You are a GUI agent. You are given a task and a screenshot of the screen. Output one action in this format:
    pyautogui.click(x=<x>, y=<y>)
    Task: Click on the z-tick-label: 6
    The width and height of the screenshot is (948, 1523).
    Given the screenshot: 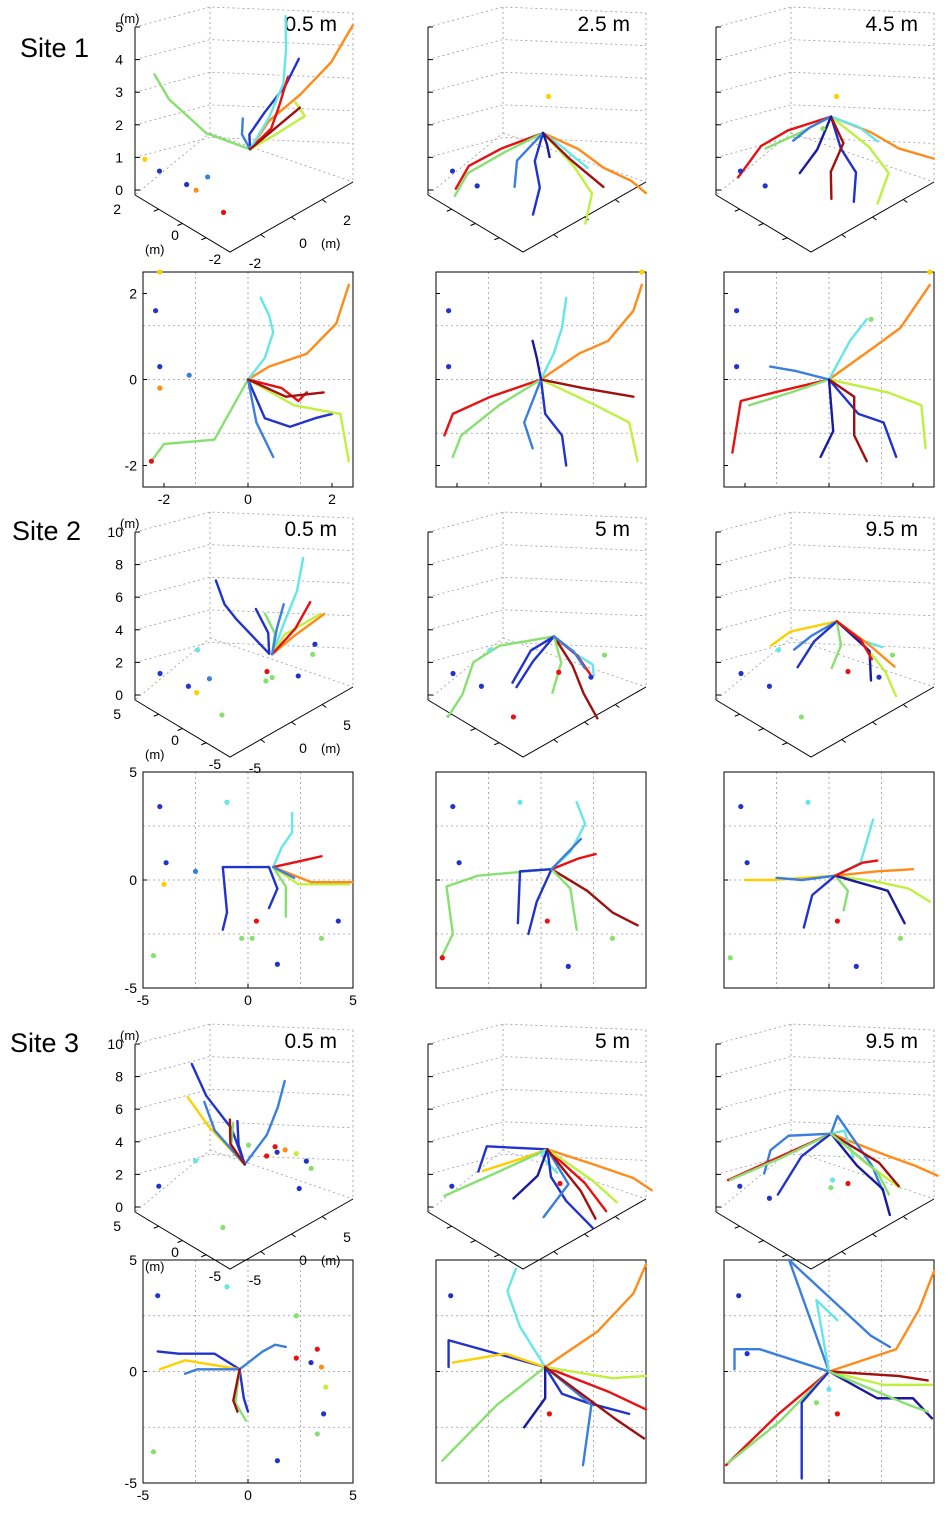 What is the action you would take?
    pyautogui.click(x=119, y=597)
    